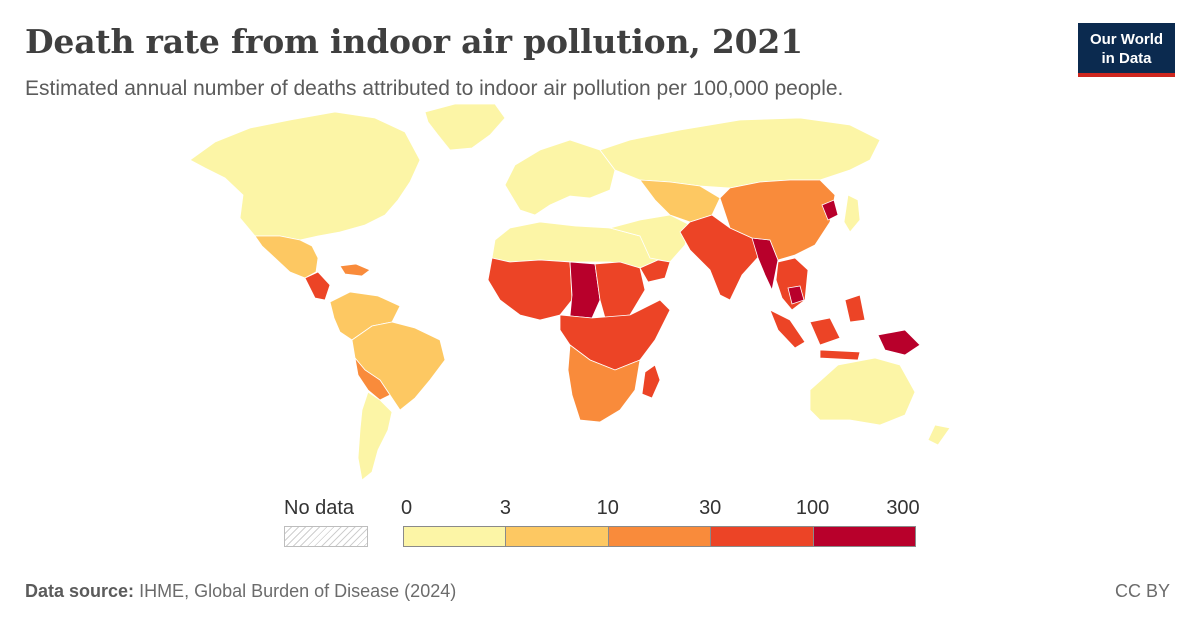 This screenshot has height=627, width=1200. Describe the element at coordinates (939, 435) in the screenshot. I see `region-new-zealand` at that location.